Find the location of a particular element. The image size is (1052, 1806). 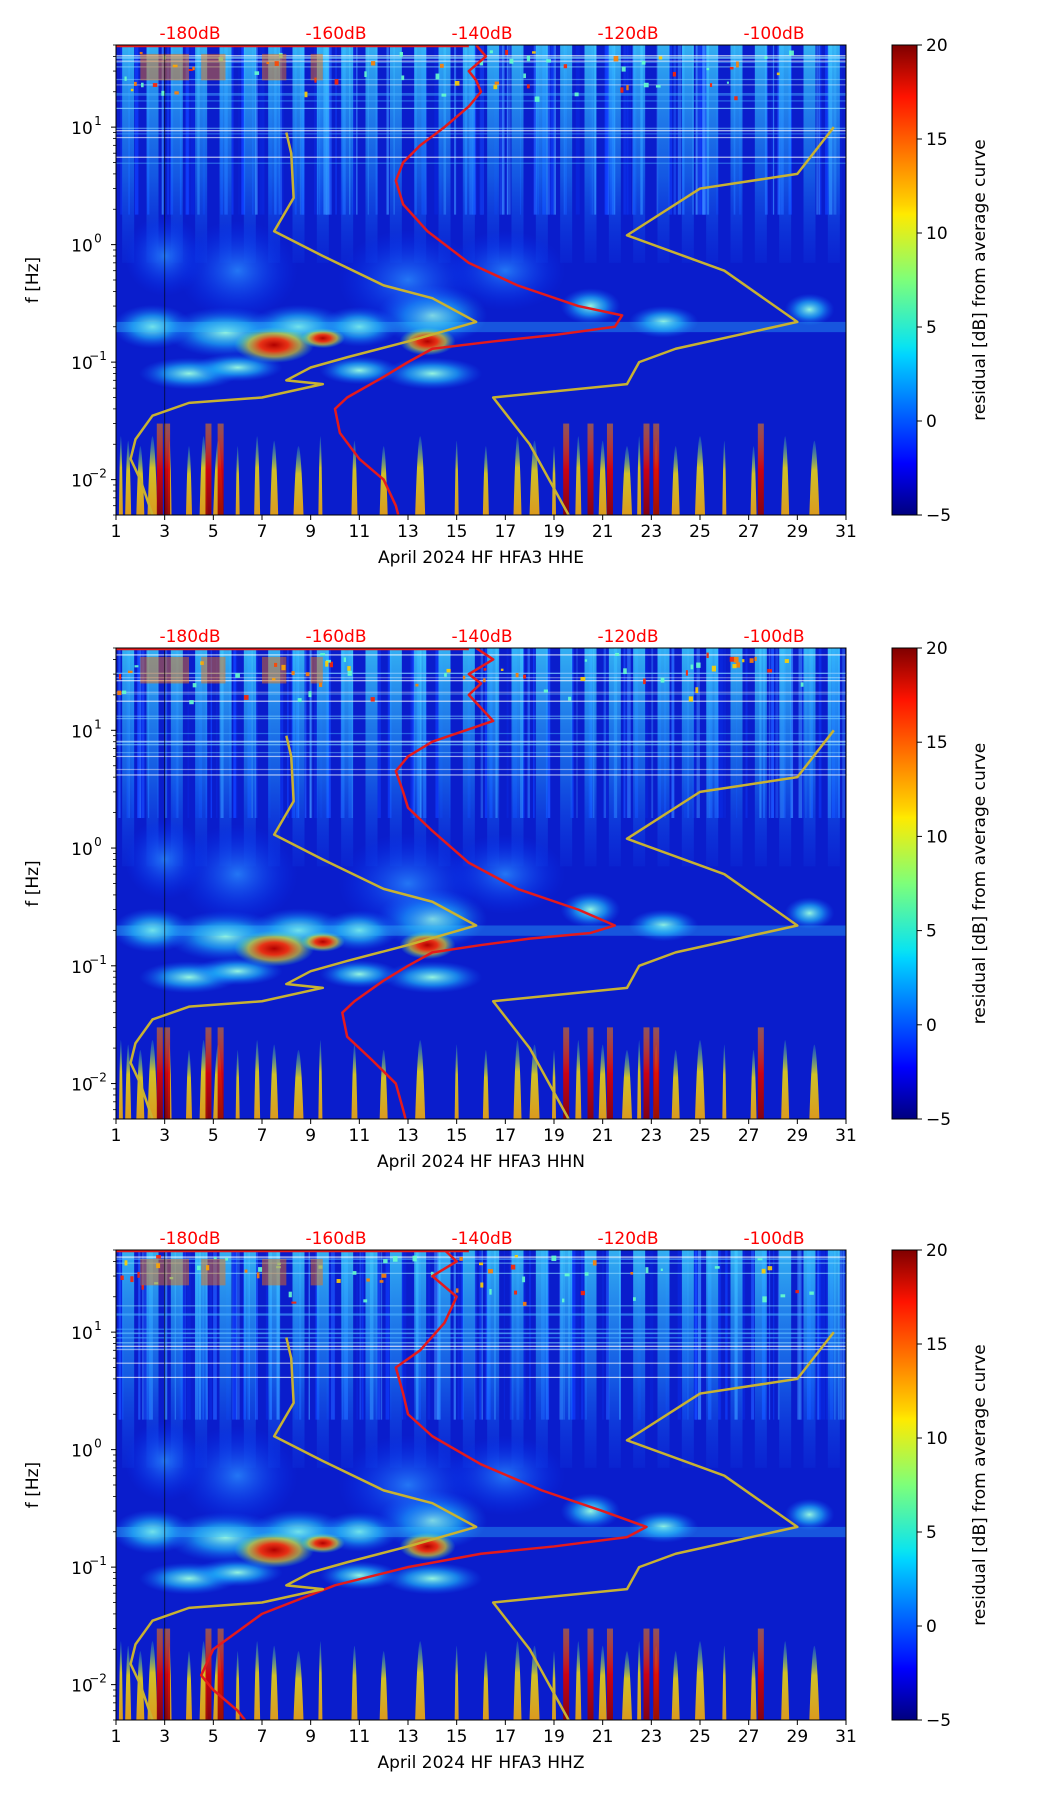

x-tick-label: 13 is located at coordinates (408, 532).